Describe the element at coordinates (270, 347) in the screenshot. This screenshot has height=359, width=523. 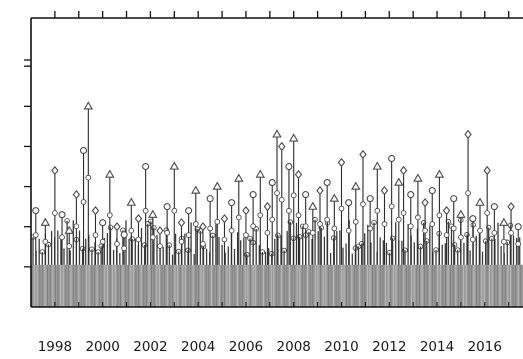
I see `x-tick-labels: 1998 2000 2002 2004 2006 2008 2010 2012 2014 2016` at that location.